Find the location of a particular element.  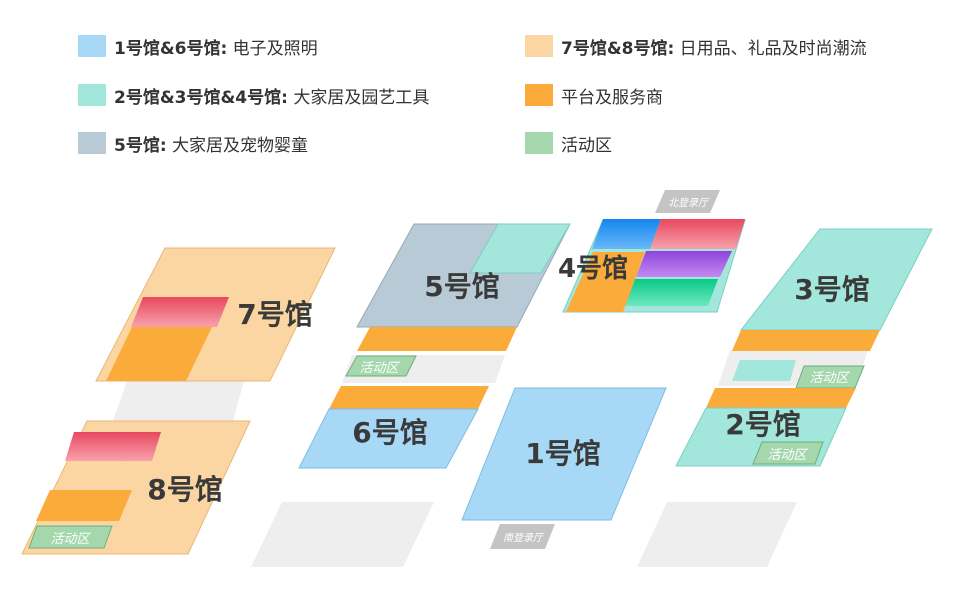

legend-item-service: 平台及服务商 is located at coordinates (594, 95).